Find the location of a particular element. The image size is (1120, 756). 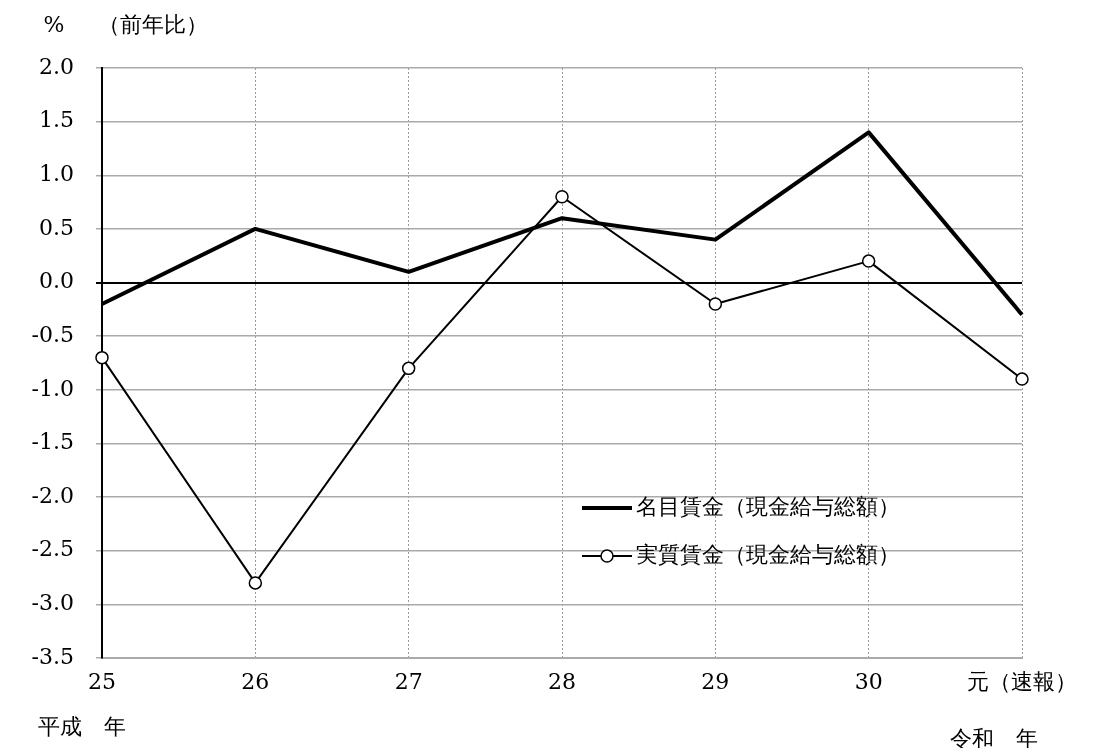

x-tick-label: 27 is located at coordinates (408, 681).